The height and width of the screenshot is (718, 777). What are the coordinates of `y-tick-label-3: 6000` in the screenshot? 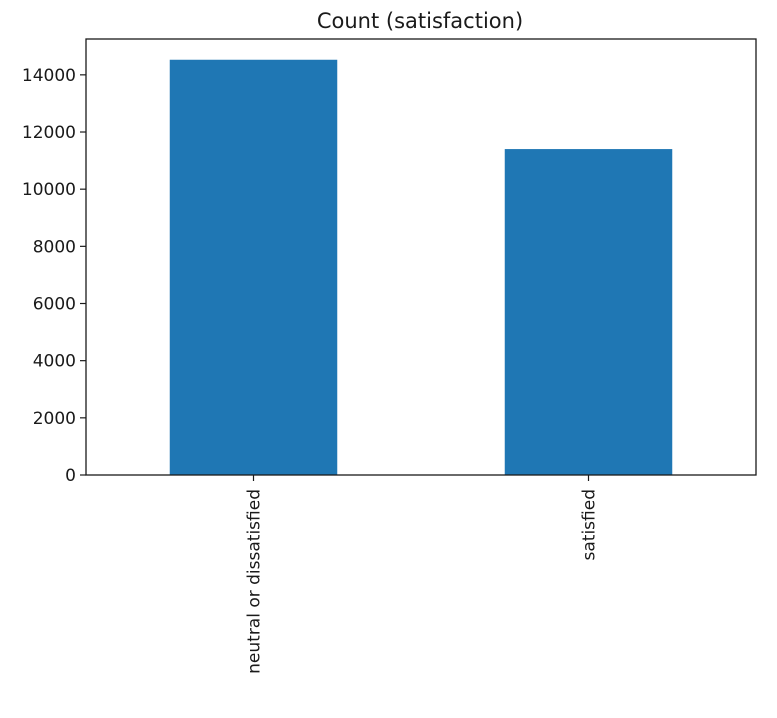 It's located at (54, 305).